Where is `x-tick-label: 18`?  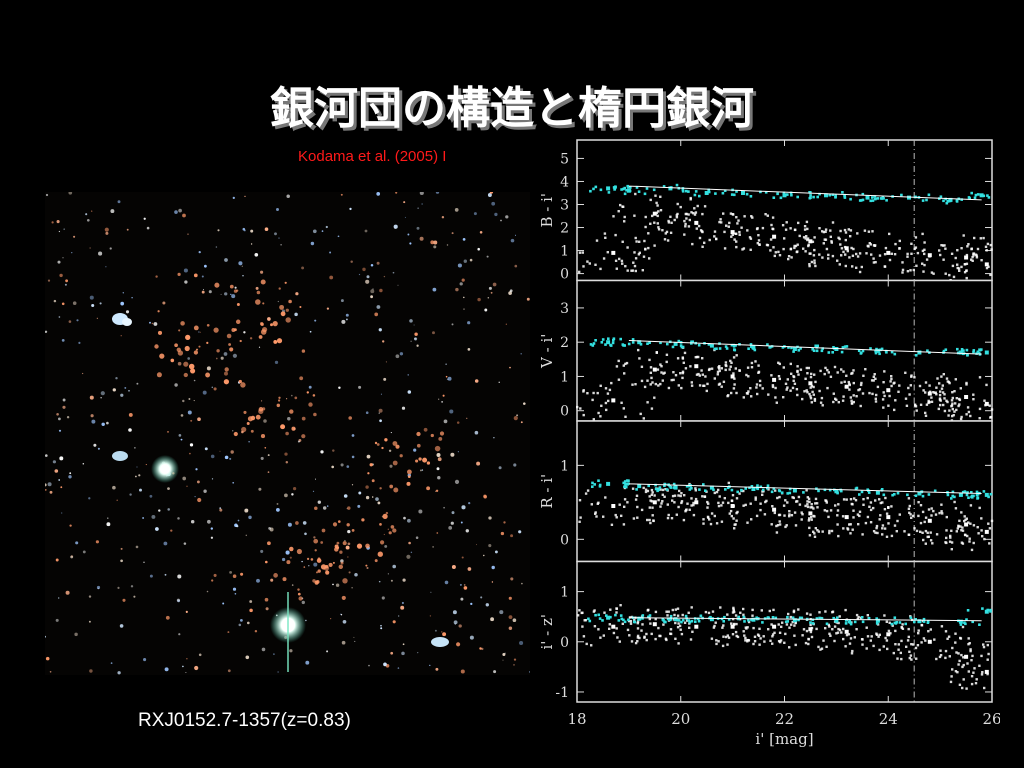
x-tick-label: 18 is located at coordinates (576, 719).